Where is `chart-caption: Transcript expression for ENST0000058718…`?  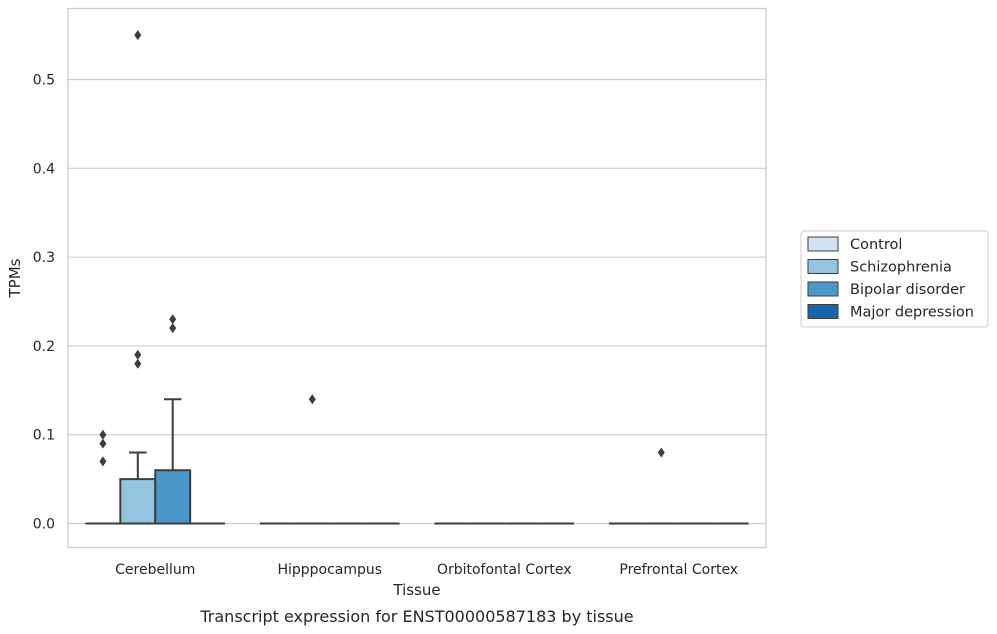 chart-caption: Transcript expression for ENST0000058718… is located at coordinates (416, 616).